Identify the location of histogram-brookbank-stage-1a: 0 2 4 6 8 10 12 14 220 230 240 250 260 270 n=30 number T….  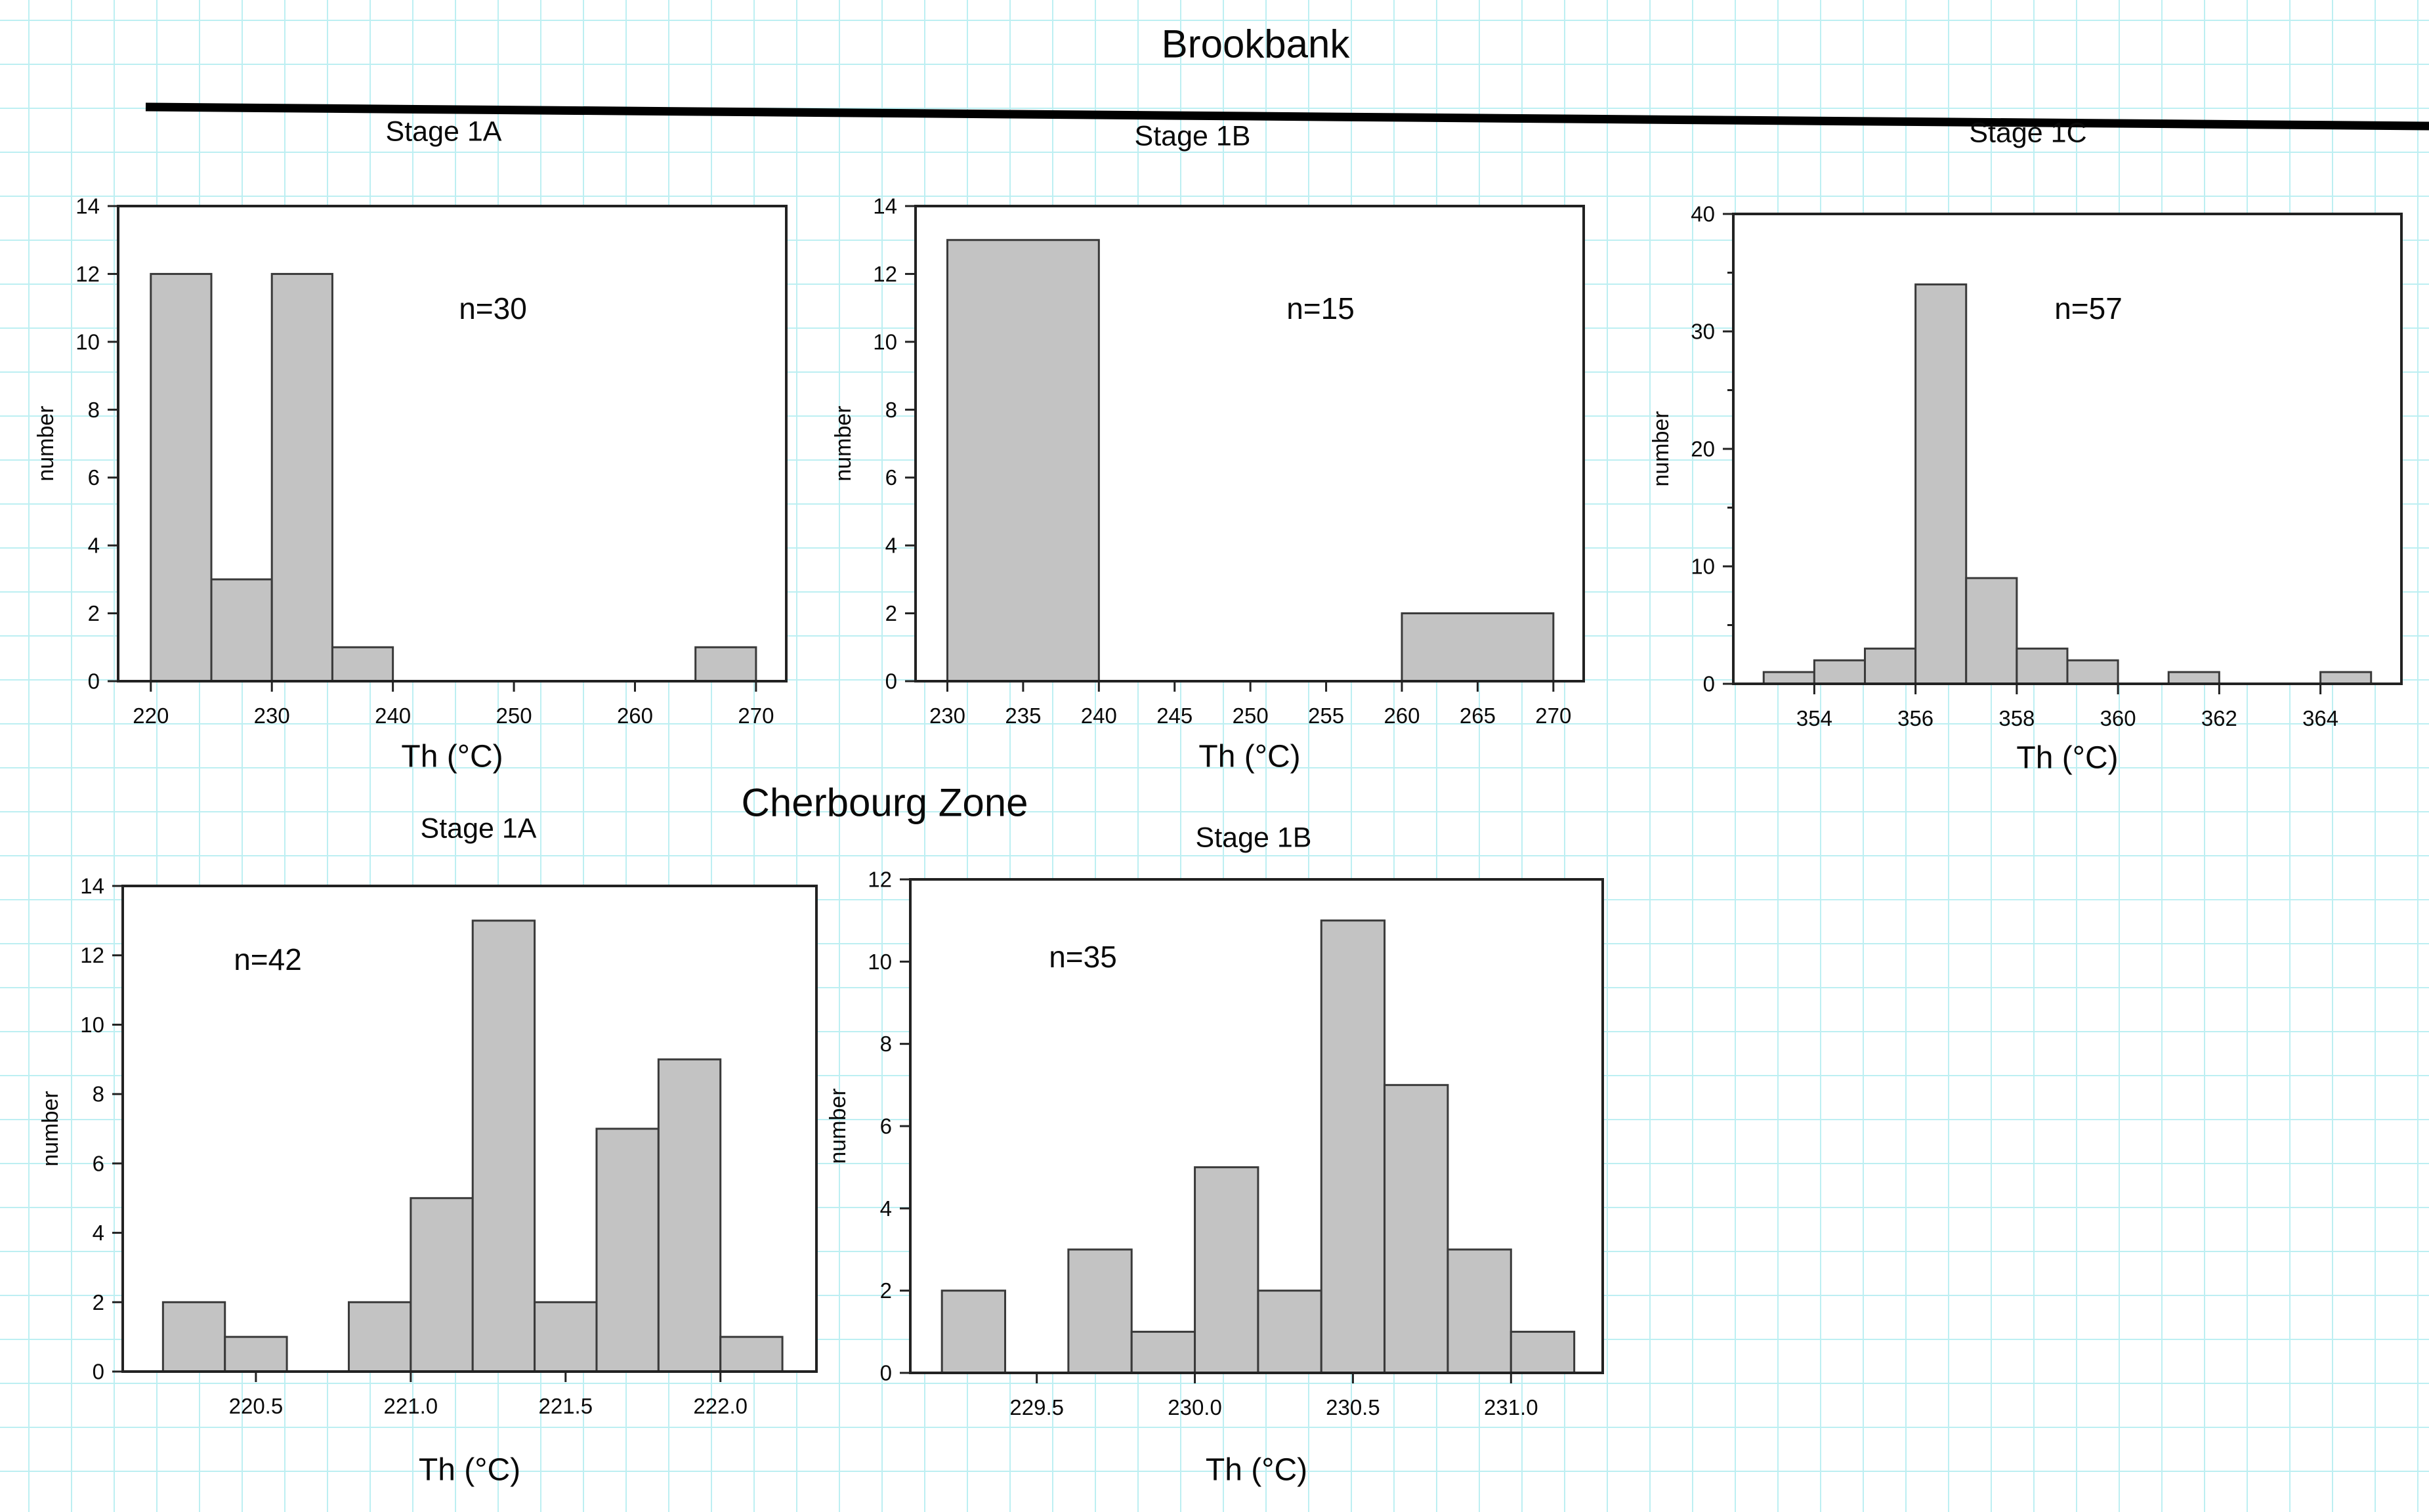
(410, 484).